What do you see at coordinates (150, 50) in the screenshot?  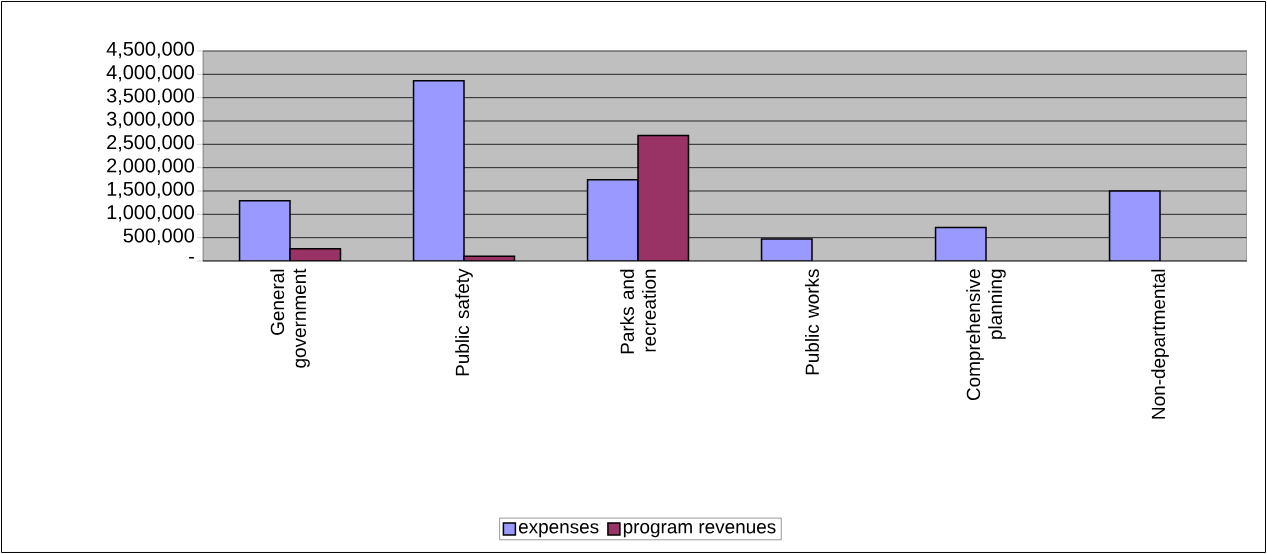 I see `y-tick-label: 4,500,000` at bounding box center [150, 50].